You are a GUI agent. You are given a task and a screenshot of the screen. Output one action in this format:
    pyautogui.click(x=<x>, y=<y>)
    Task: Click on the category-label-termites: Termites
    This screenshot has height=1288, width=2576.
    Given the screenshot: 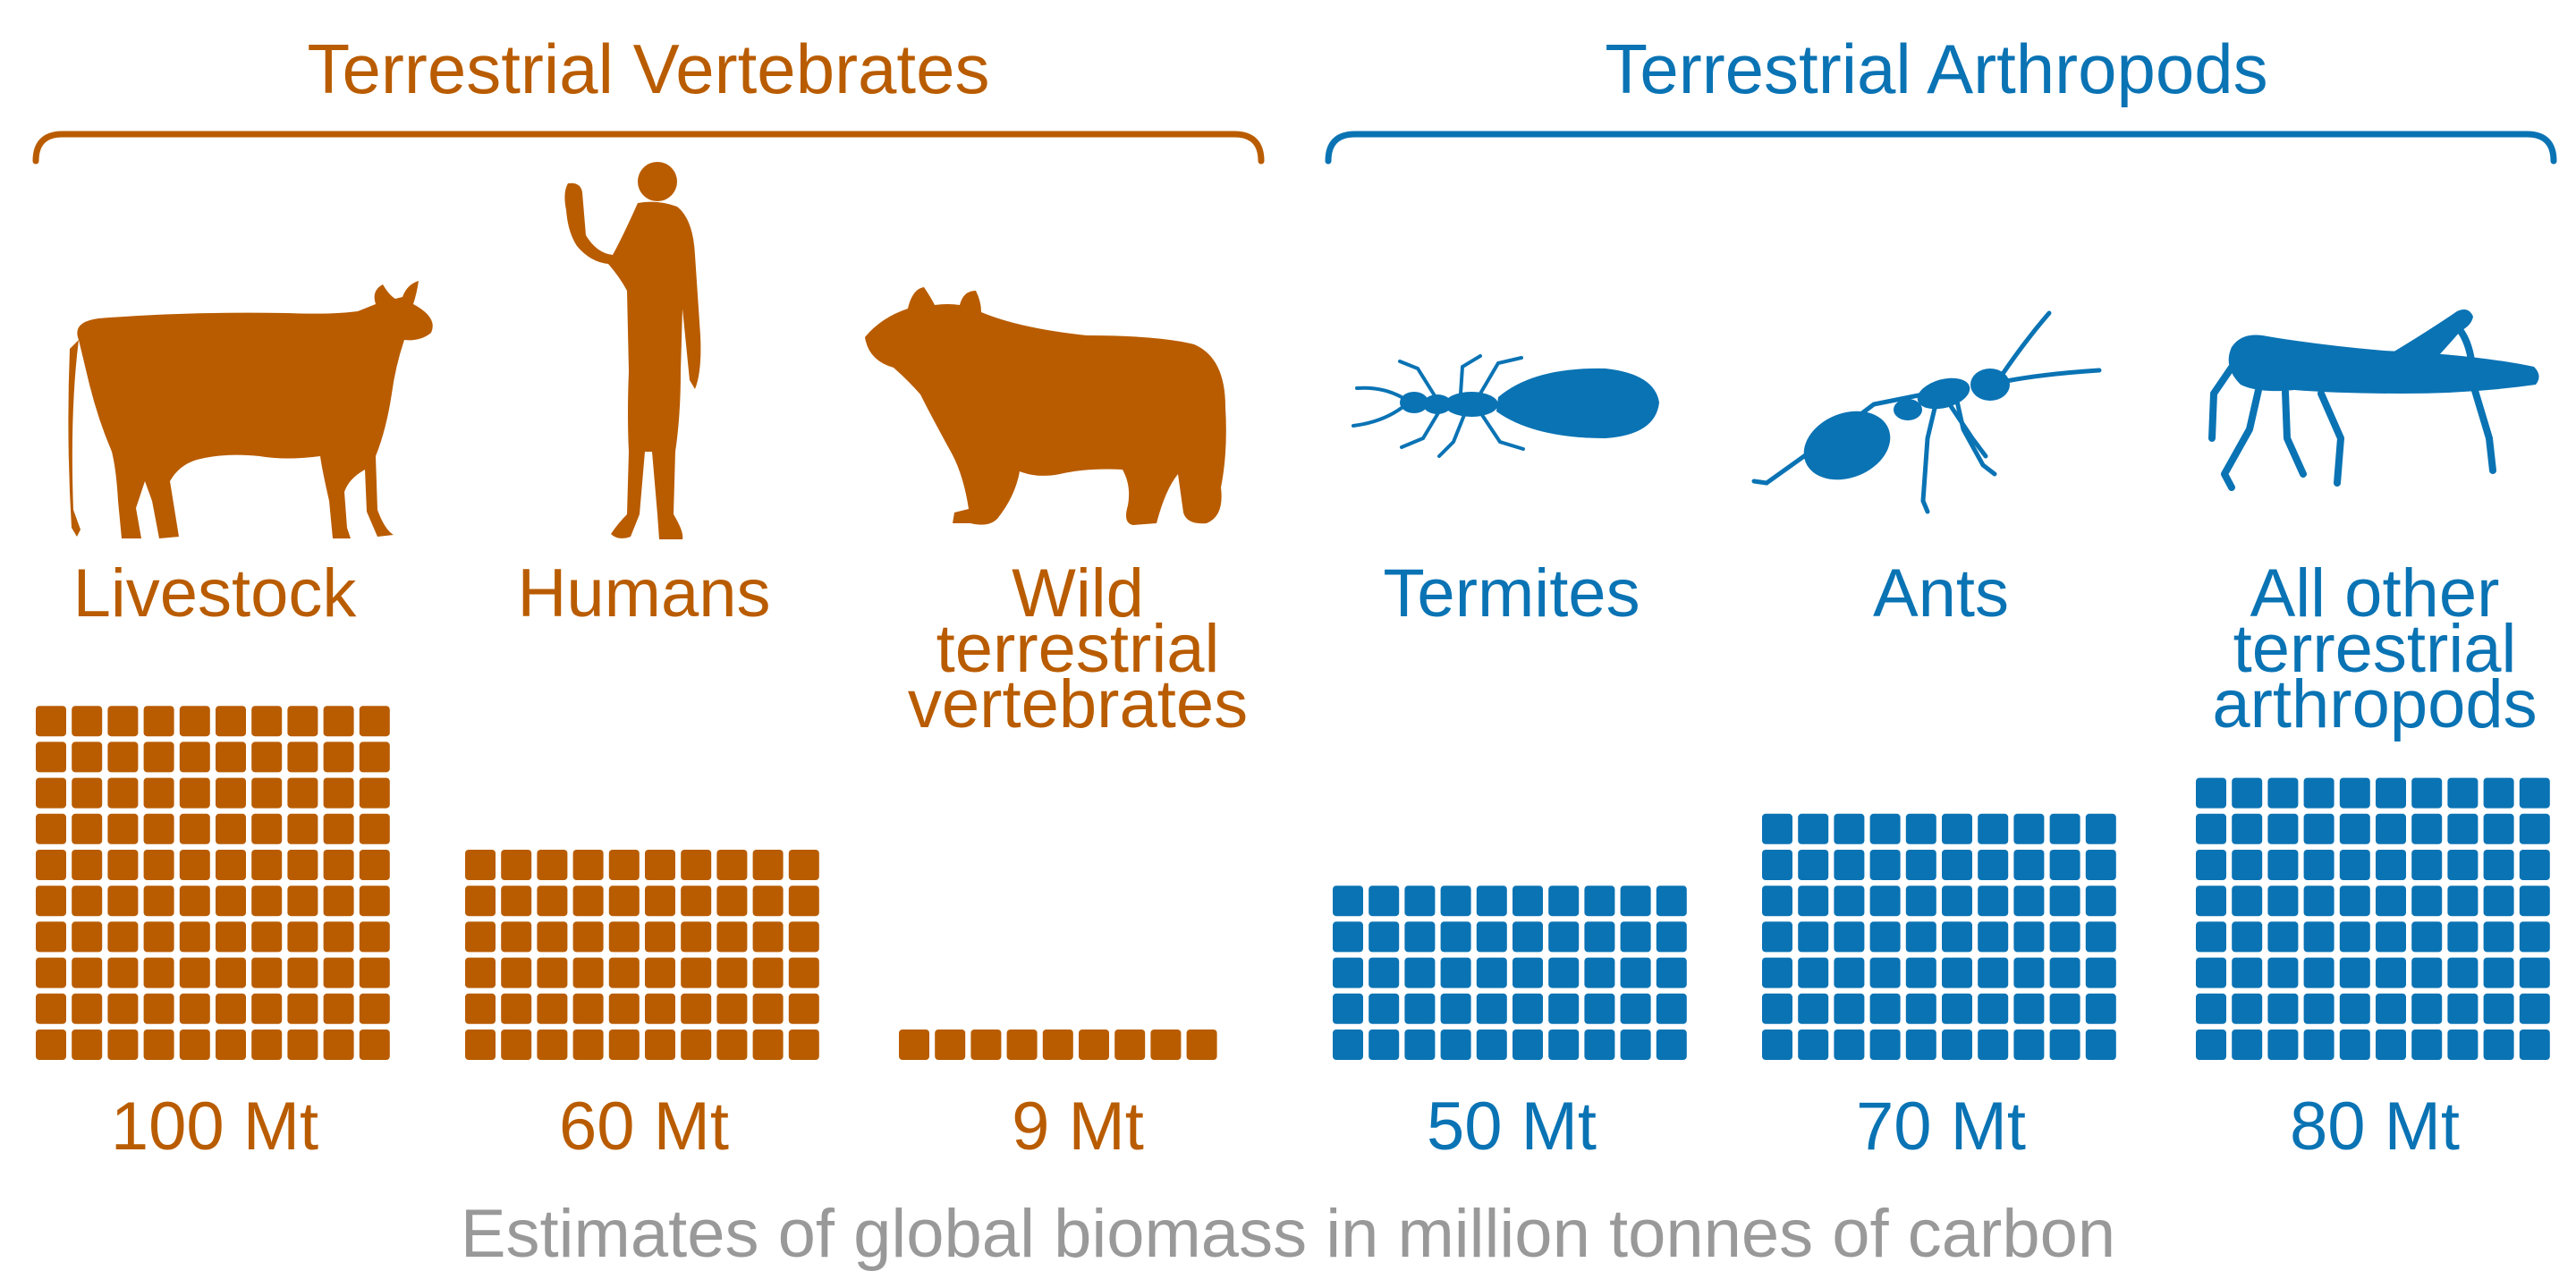 What is the action you would take?
    pyautogui.click(x=1511, y=593)
    